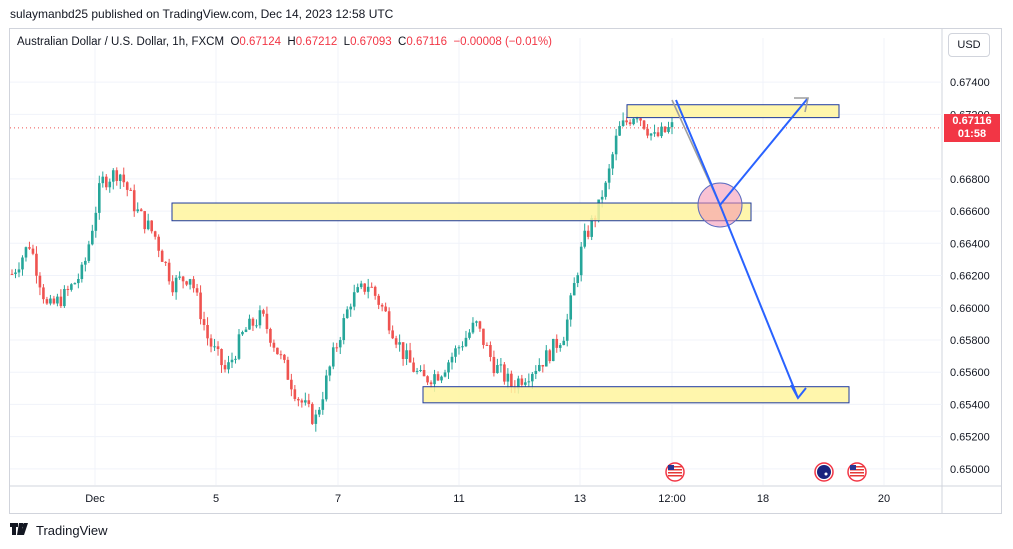 The width and height of the screenshot is (1013, 549). I want to click on x-tick-label: 5, so click(216, 499).